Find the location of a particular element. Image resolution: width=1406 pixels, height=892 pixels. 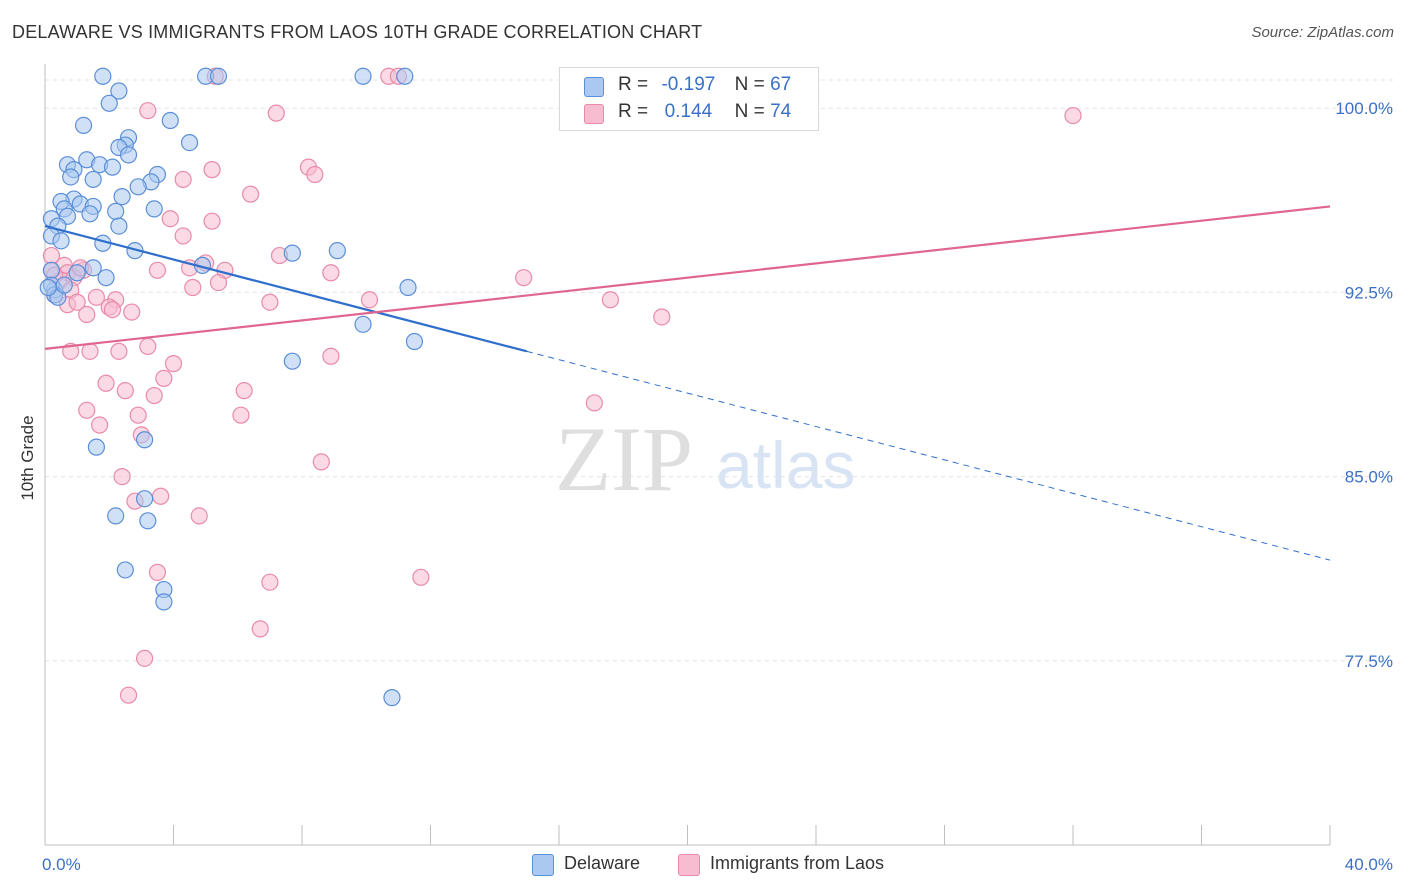

n-label: N = is located at coordinates (749, 111).